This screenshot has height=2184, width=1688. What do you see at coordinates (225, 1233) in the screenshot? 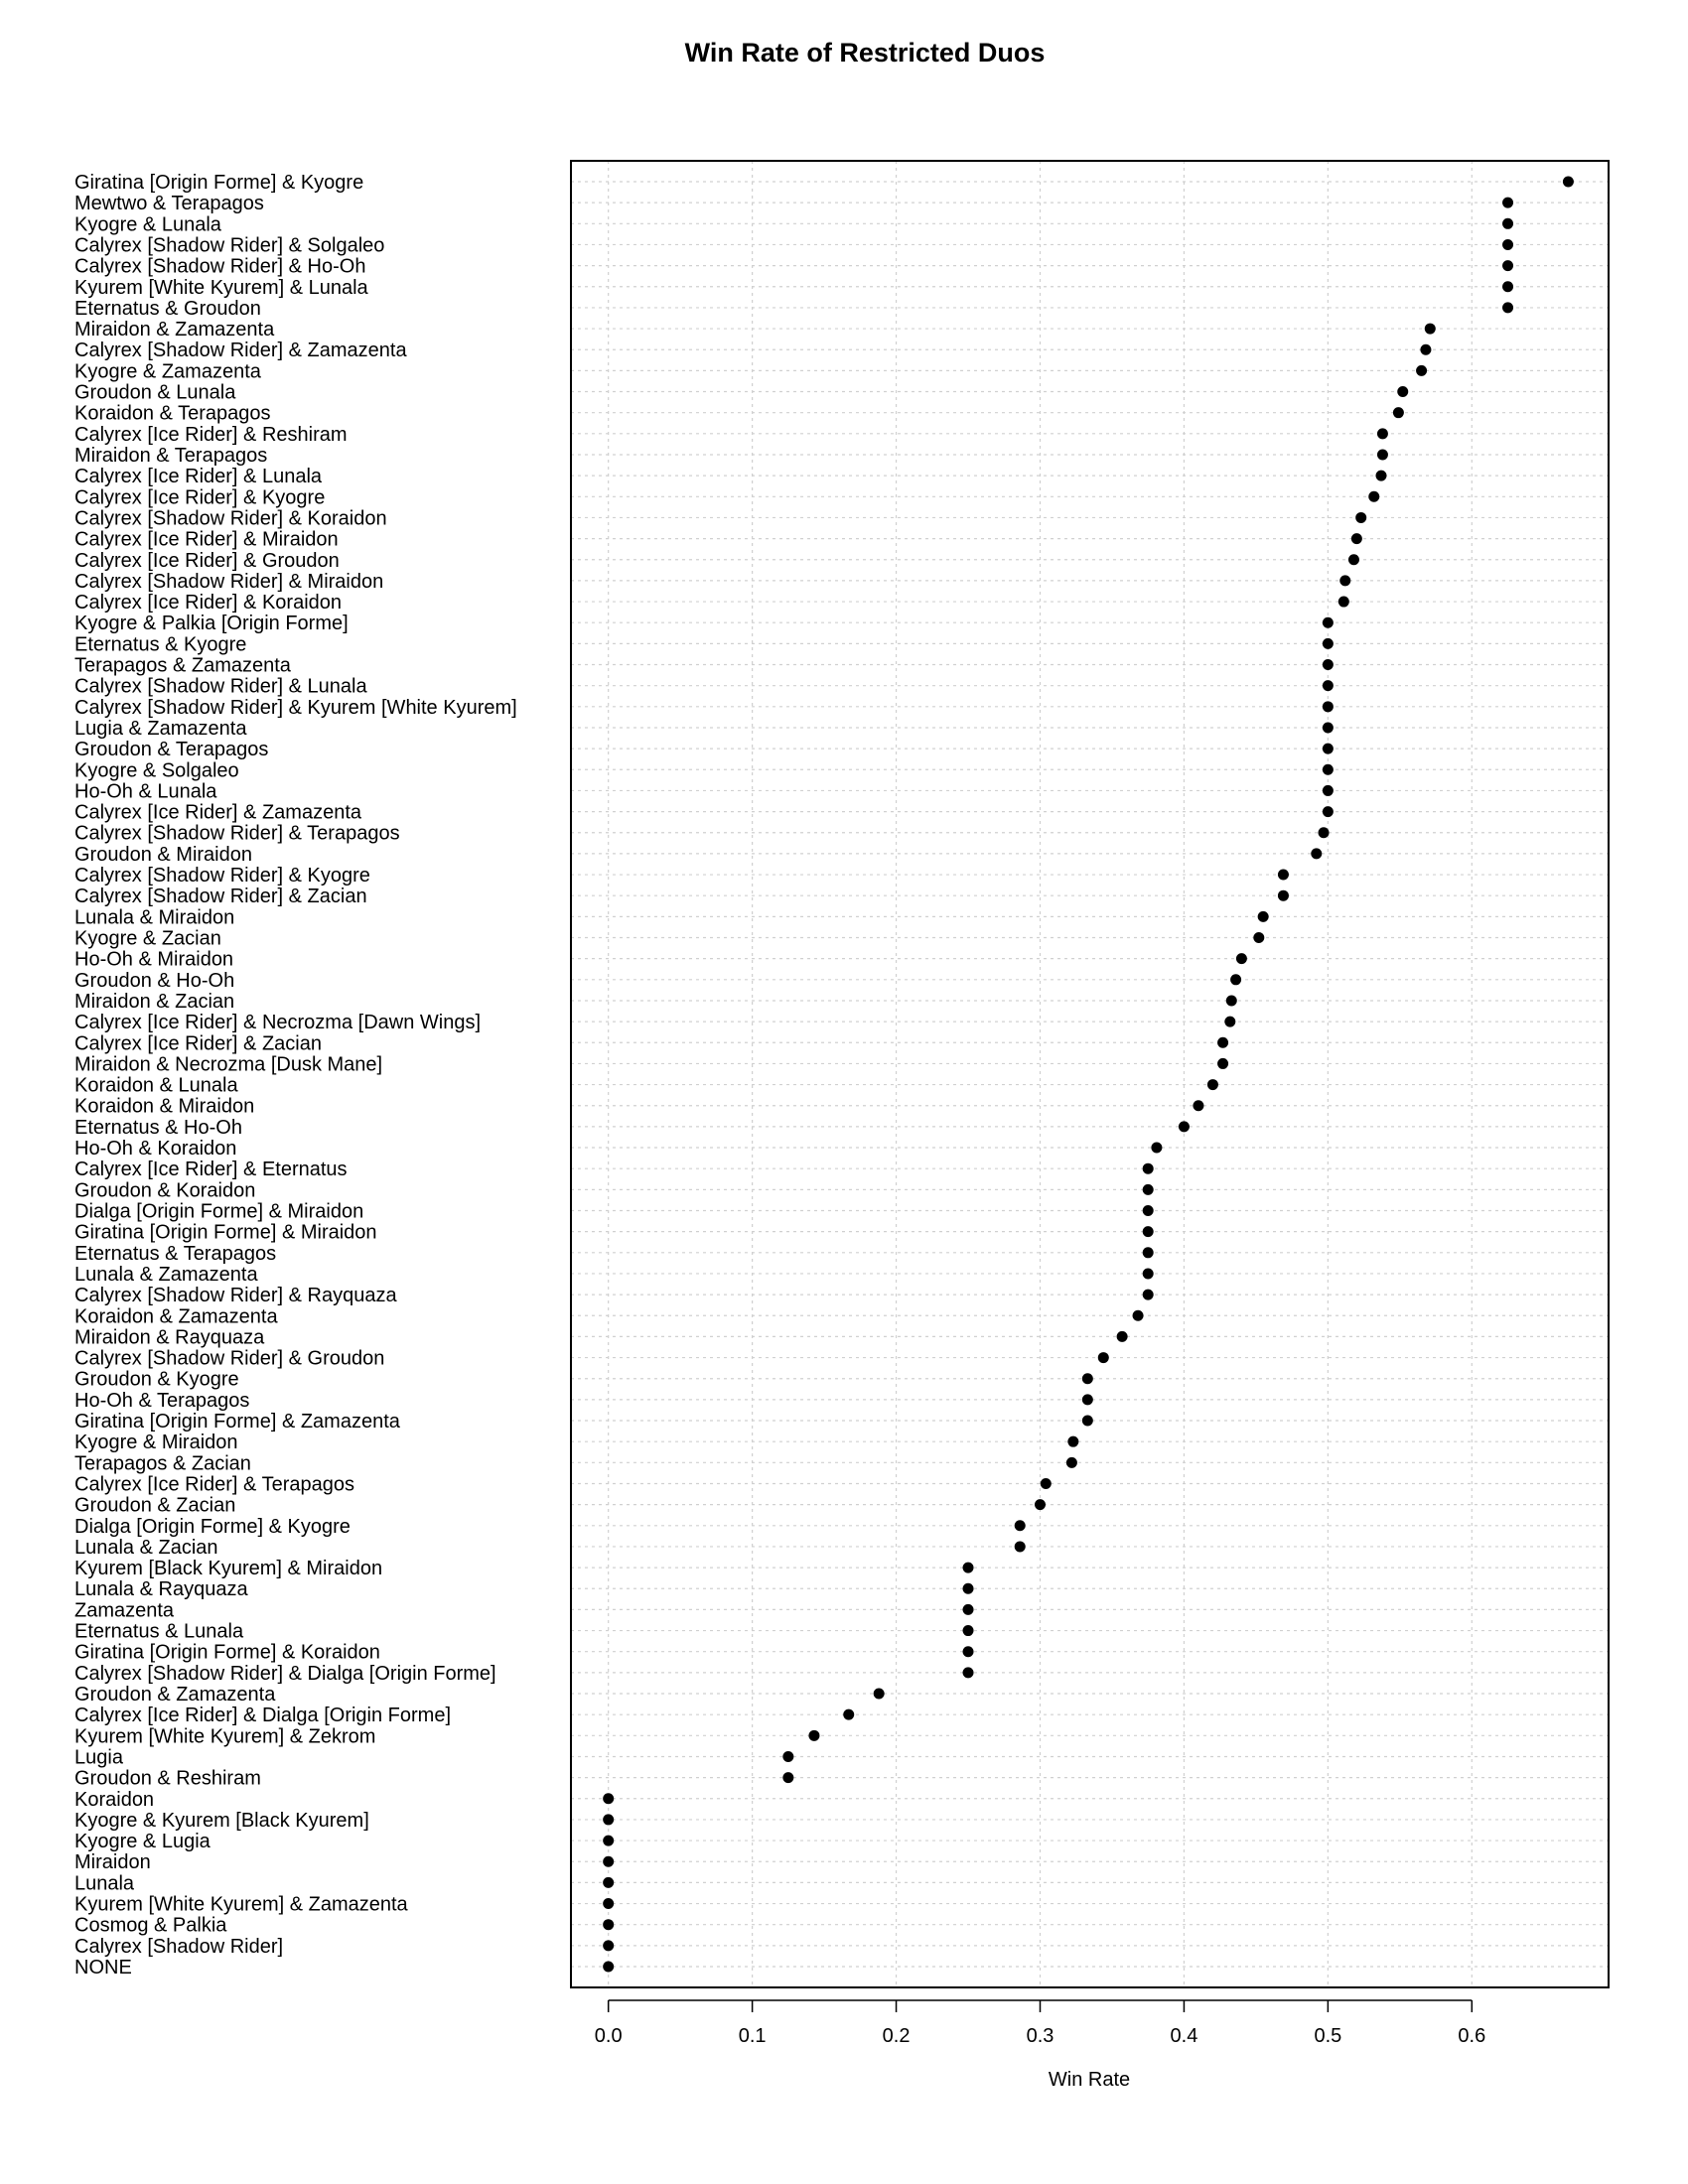
I see `category-label: Giratina [Origin Forme] & Miraidon` at bounding box center [225, 1233].